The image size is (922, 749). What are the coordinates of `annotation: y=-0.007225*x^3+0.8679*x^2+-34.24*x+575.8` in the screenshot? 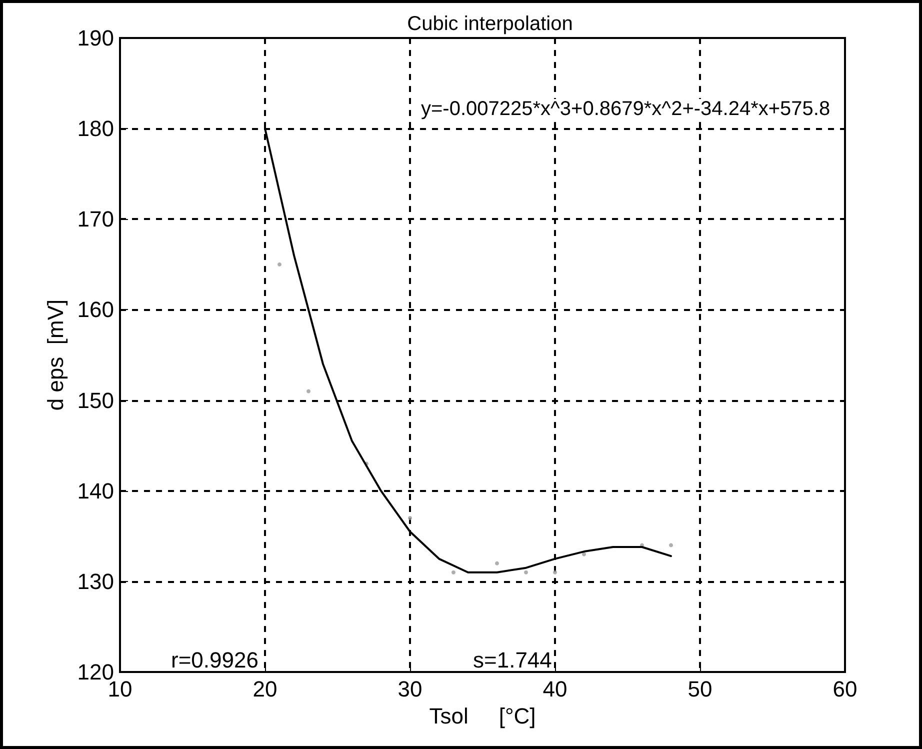 It's located at (625, 109).